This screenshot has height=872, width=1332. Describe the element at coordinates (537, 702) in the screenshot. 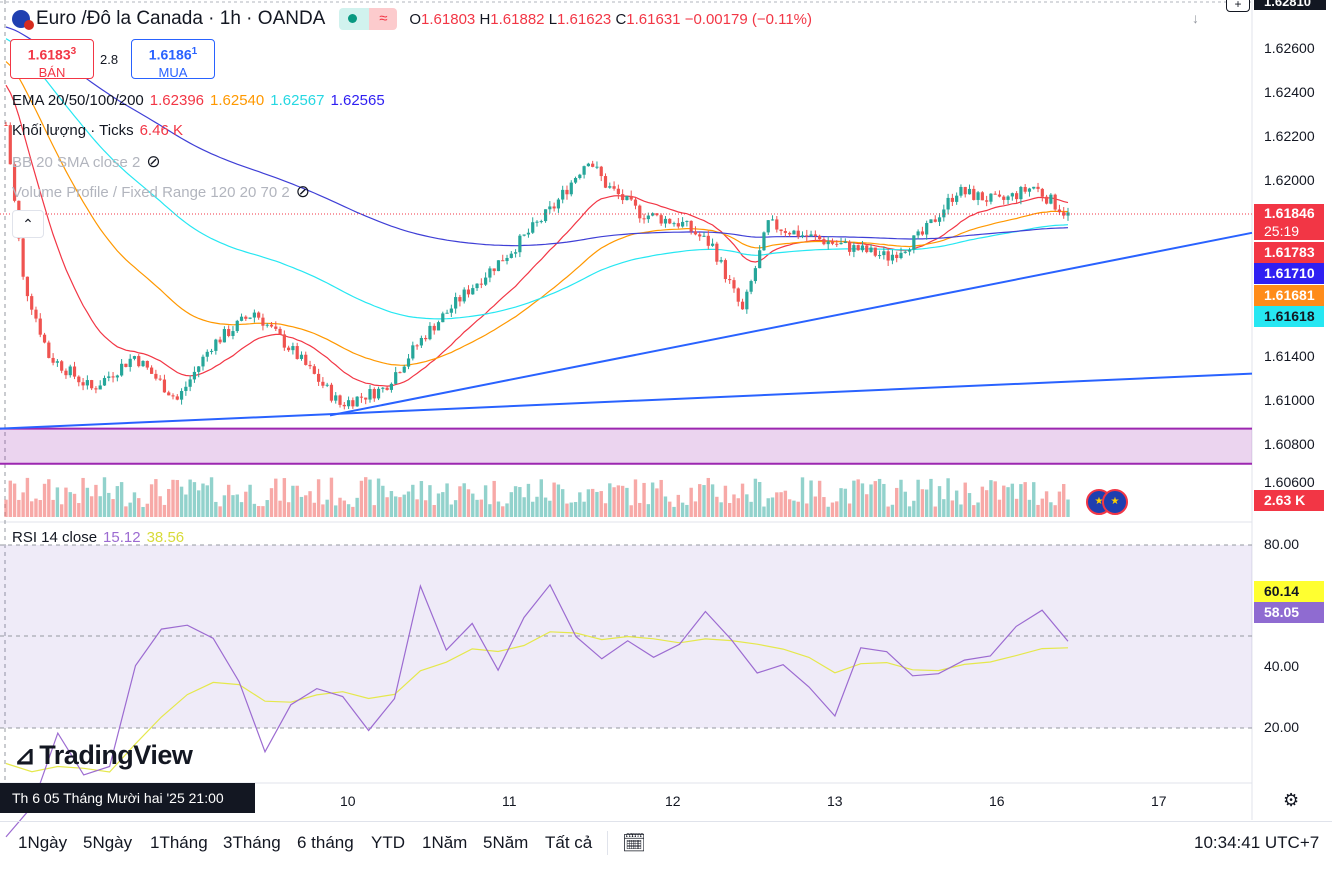

I see `rsi-ma-line` at that location.